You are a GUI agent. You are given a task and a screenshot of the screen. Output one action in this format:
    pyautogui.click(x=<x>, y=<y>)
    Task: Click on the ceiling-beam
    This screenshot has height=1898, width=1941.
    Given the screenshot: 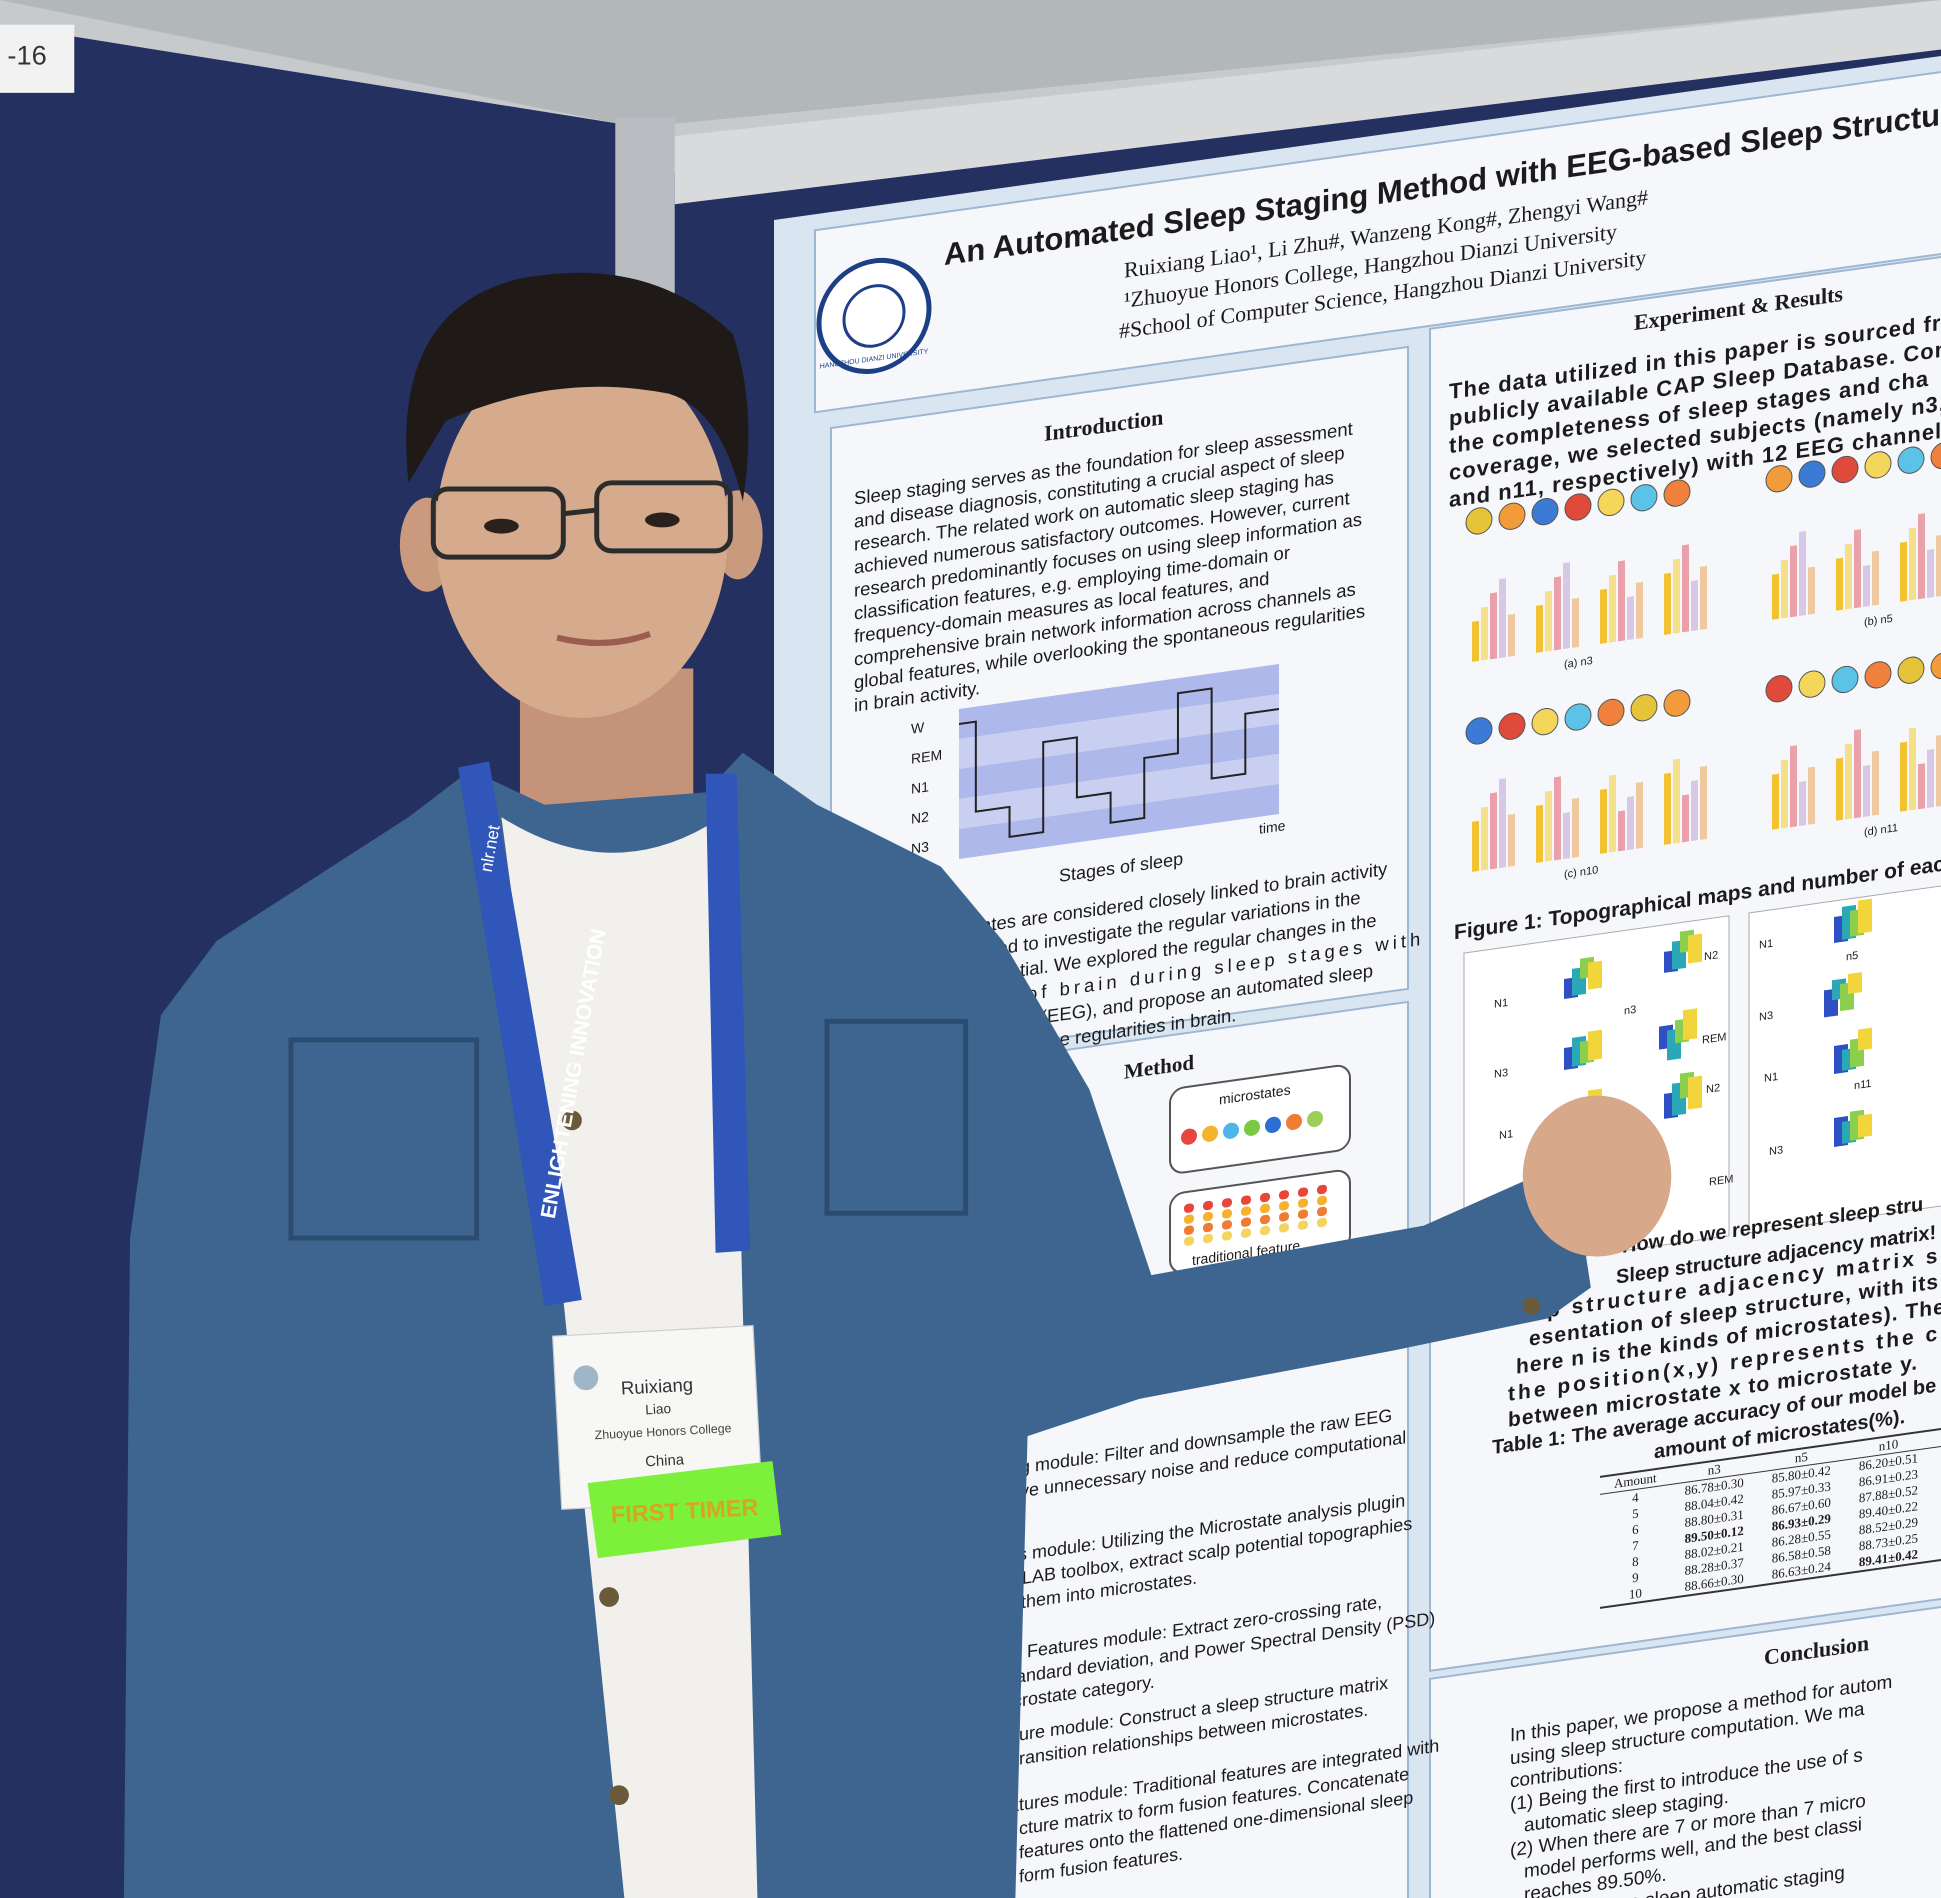 What is the action you would take?
    pyautogui.click(x=970, y=62)
    